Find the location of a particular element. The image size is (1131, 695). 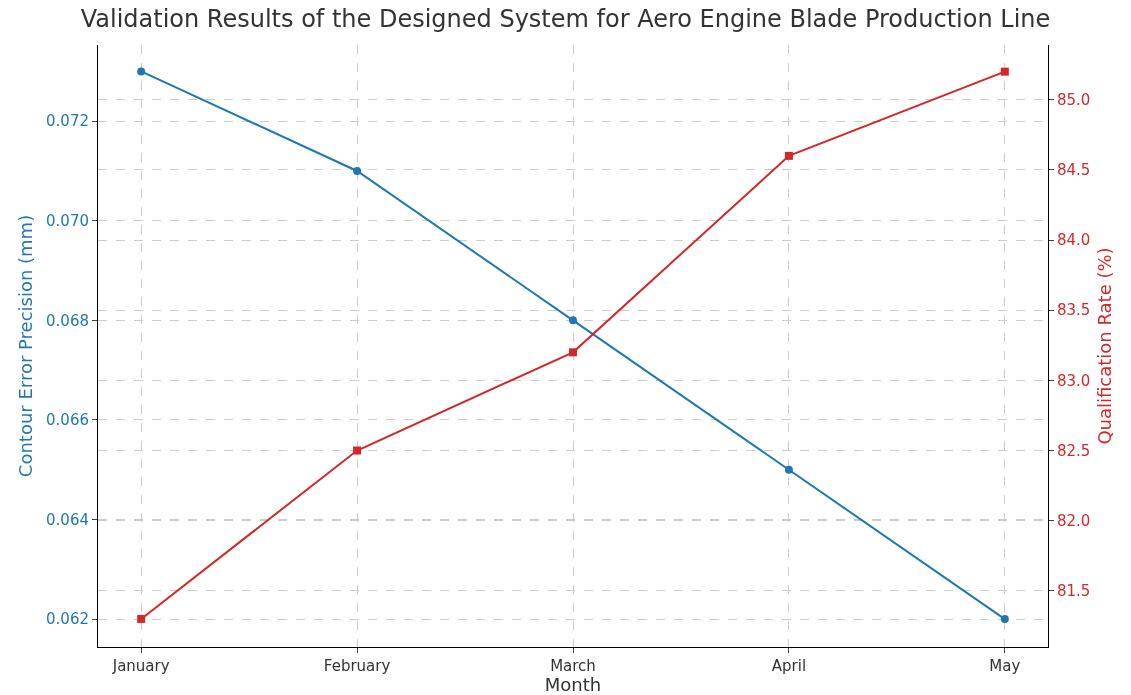

x-tick-label: May is located at coordinates (1005, 666).